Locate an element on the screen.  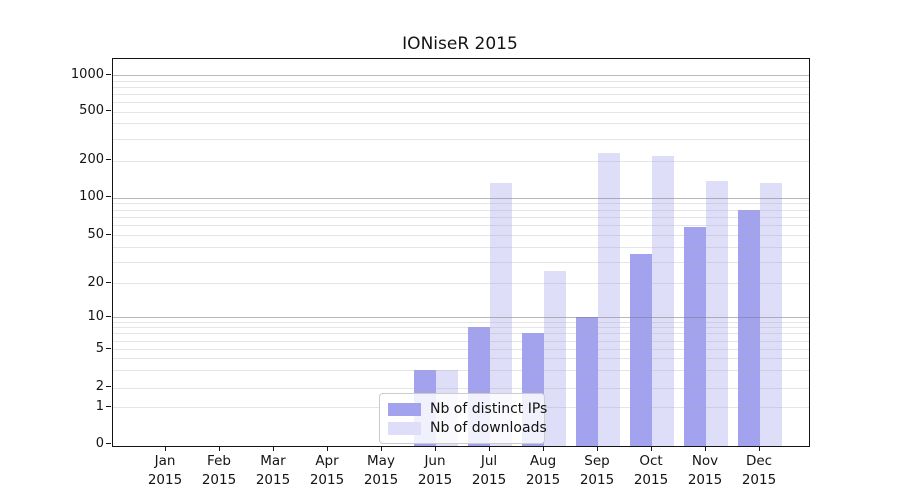
x-tick-mark-jan is located at coordinates (165, 448).